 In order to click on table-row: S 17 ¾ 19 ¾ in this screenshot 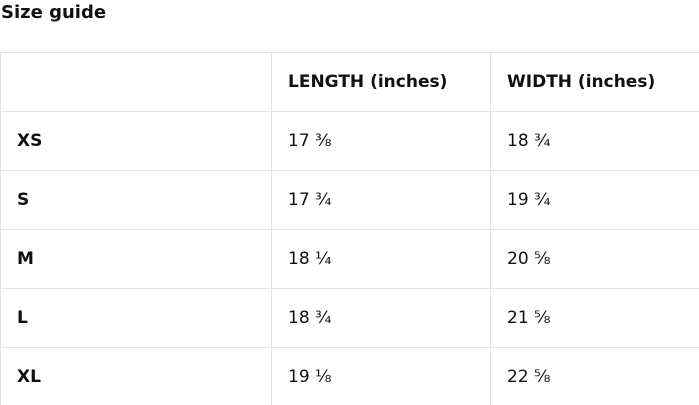, I will do `click(349, 200)`.